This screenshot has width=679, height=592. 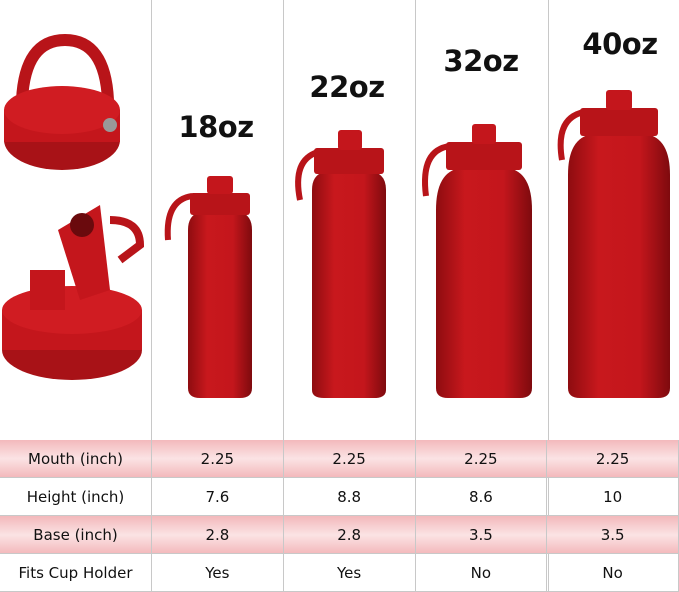 I want to click on table-row-height: Height (inch) 7.6 8.8 8.6 10, so click(x=339, y=496).